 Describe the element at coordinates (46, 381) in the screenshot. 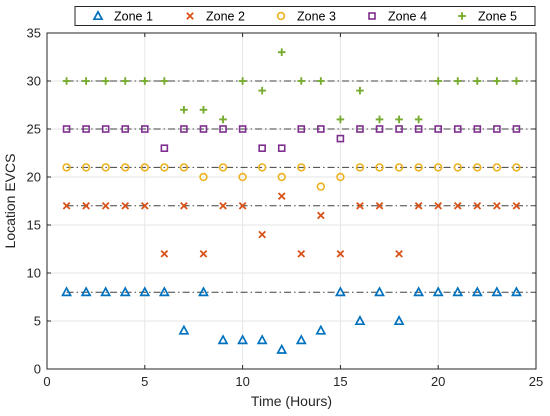

I see `x-tick-label-0: 0` at that location.